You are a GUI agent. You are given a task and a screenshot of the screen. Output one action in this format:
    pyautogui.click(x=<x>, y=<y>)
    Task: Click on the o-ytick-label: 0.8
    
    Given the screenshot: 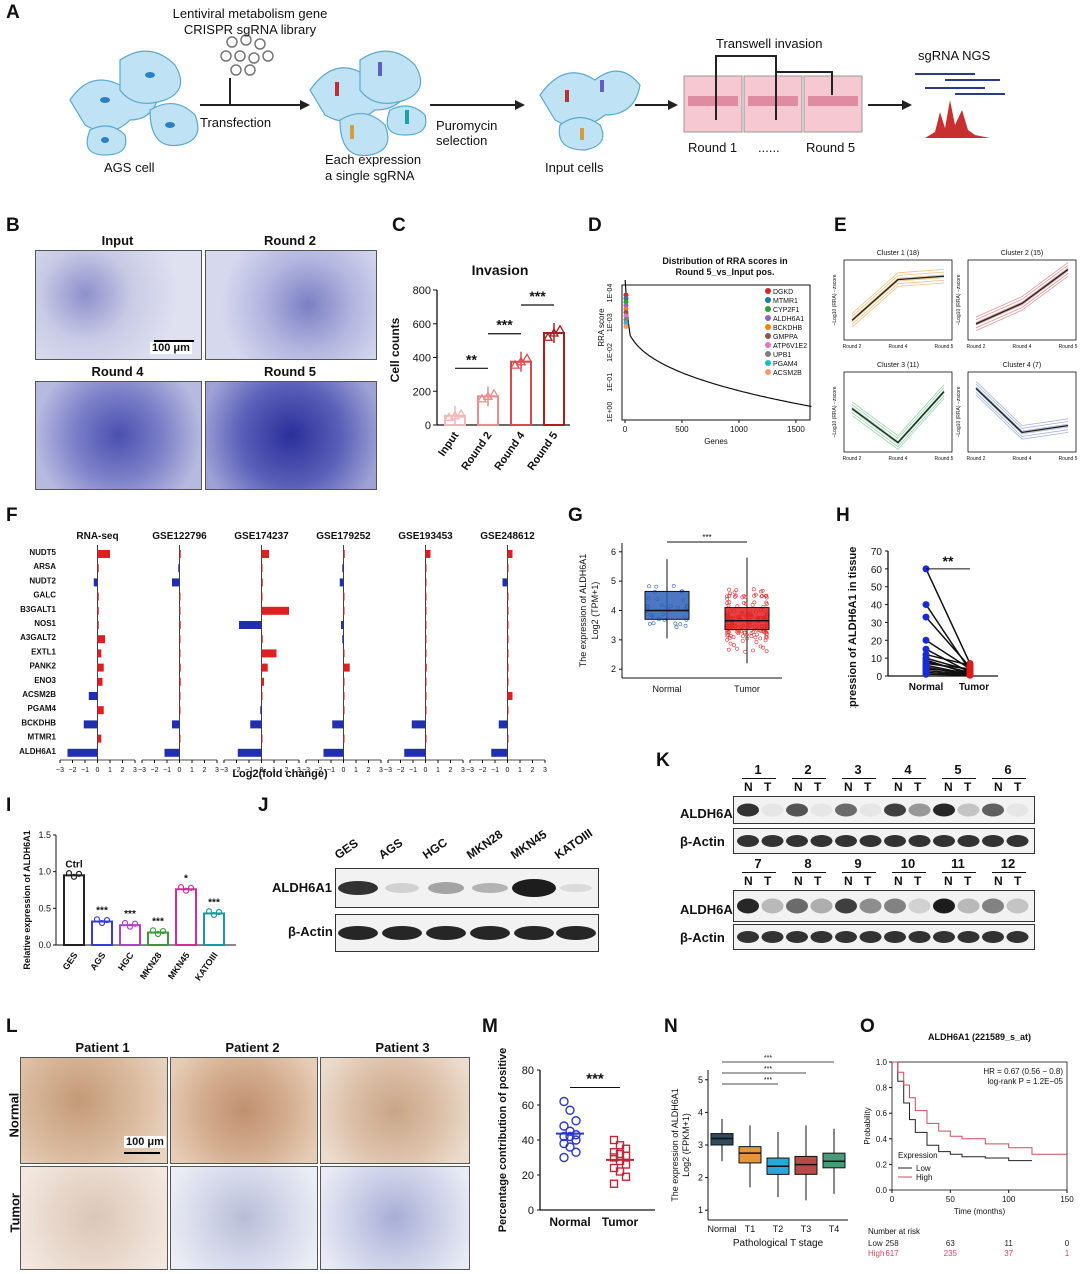 What is the action you would take?
    pyautogui.click(x=882, y=1088)
    